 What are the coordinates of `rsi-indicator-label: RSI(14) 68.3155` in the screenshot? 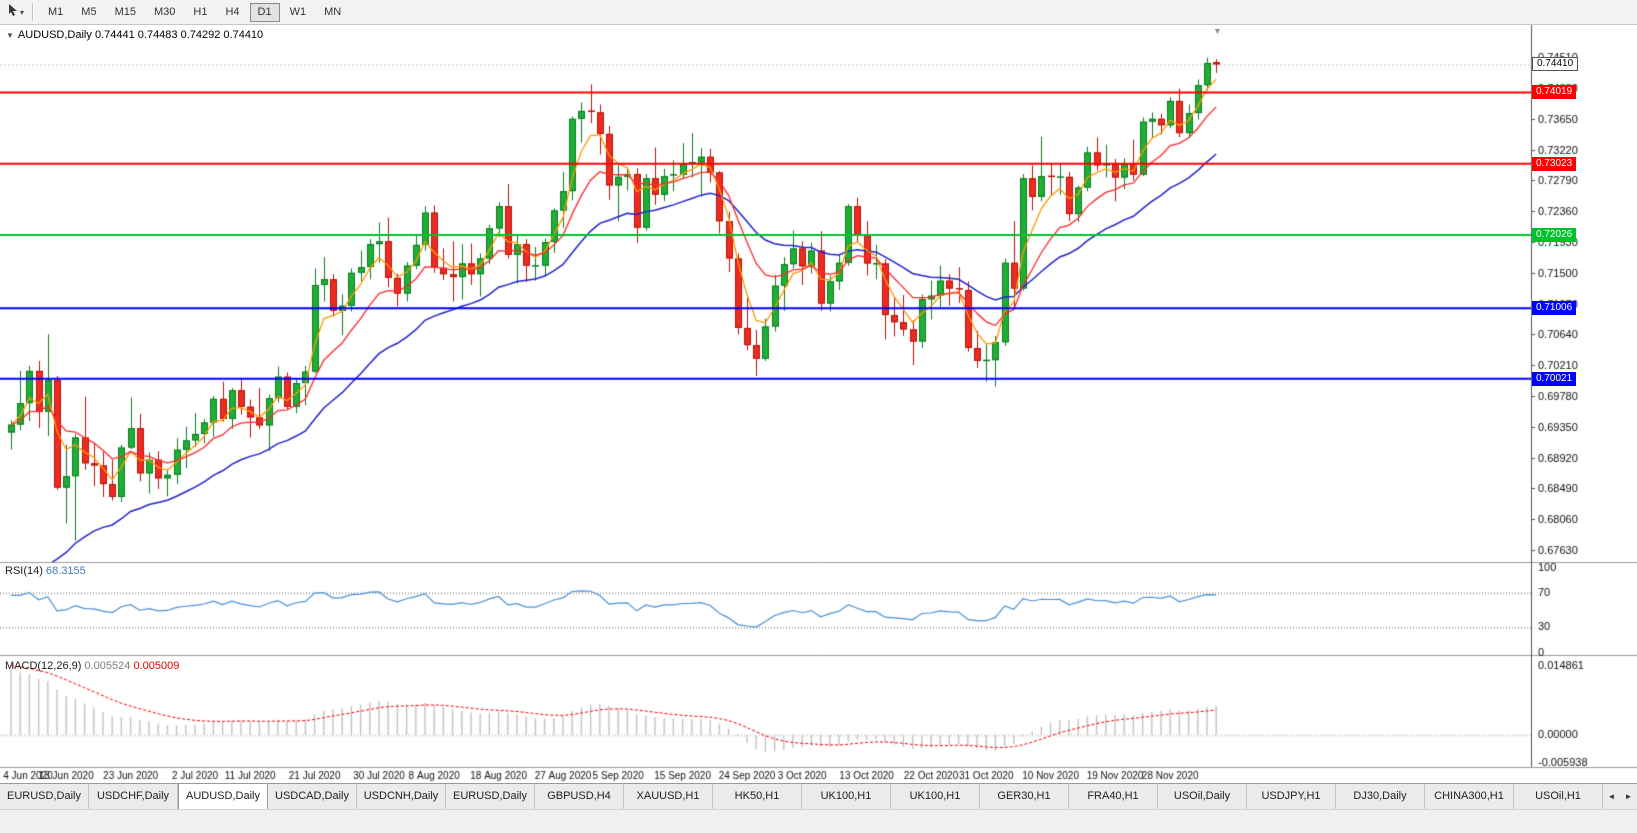 It's located at (45, 571).